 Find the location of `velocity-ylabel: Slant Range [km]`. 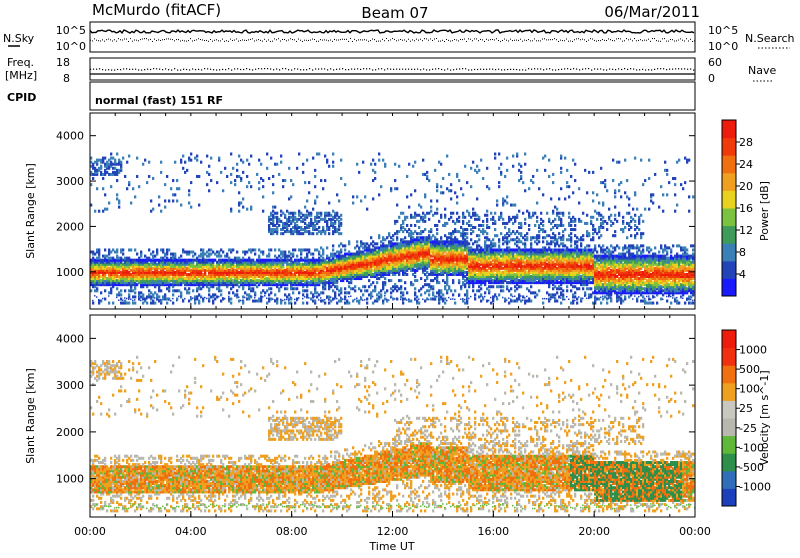

velocity-ylabel: Slant Range [km] is located at coordinates (30, 416).